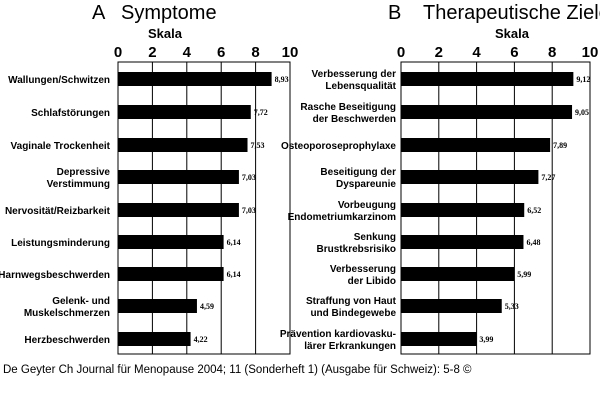 The width and height of the screenshot is (600, 420). Describe the element at coordinates (282, 79) in the screenshot. I see `data-label: 8,93` at that location.